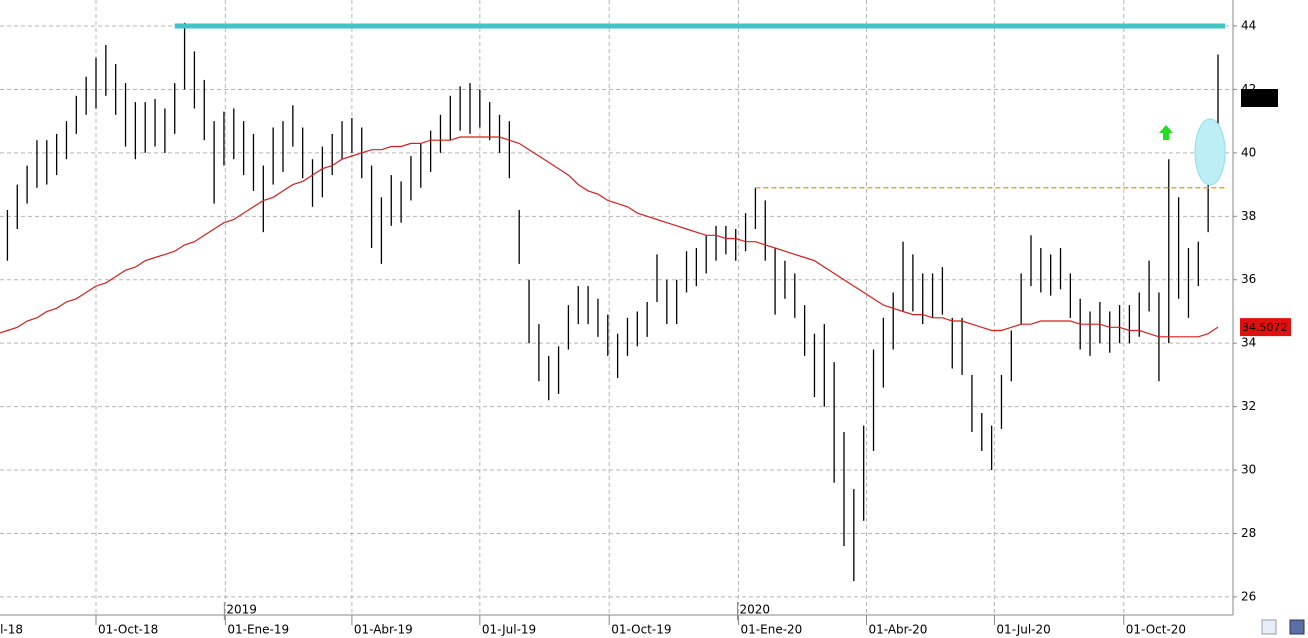 This screenshot has width=1308, height=638. Describe the element at coordinates (1248, 152) in the screenshot. I see `y-tick-label: 40` at that location.